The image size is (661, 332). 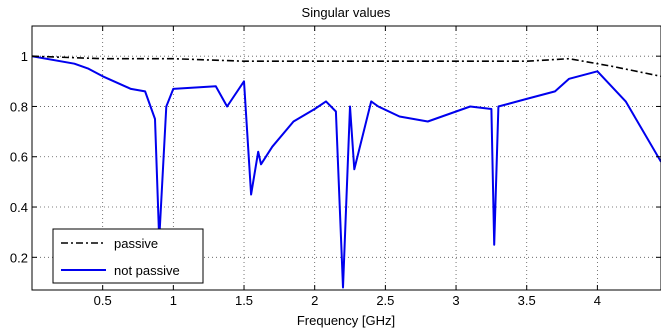 What do you see at coordinates (346, 66) in the screenshot?
I see `series-line-passive` at bounding box center [346, 66].